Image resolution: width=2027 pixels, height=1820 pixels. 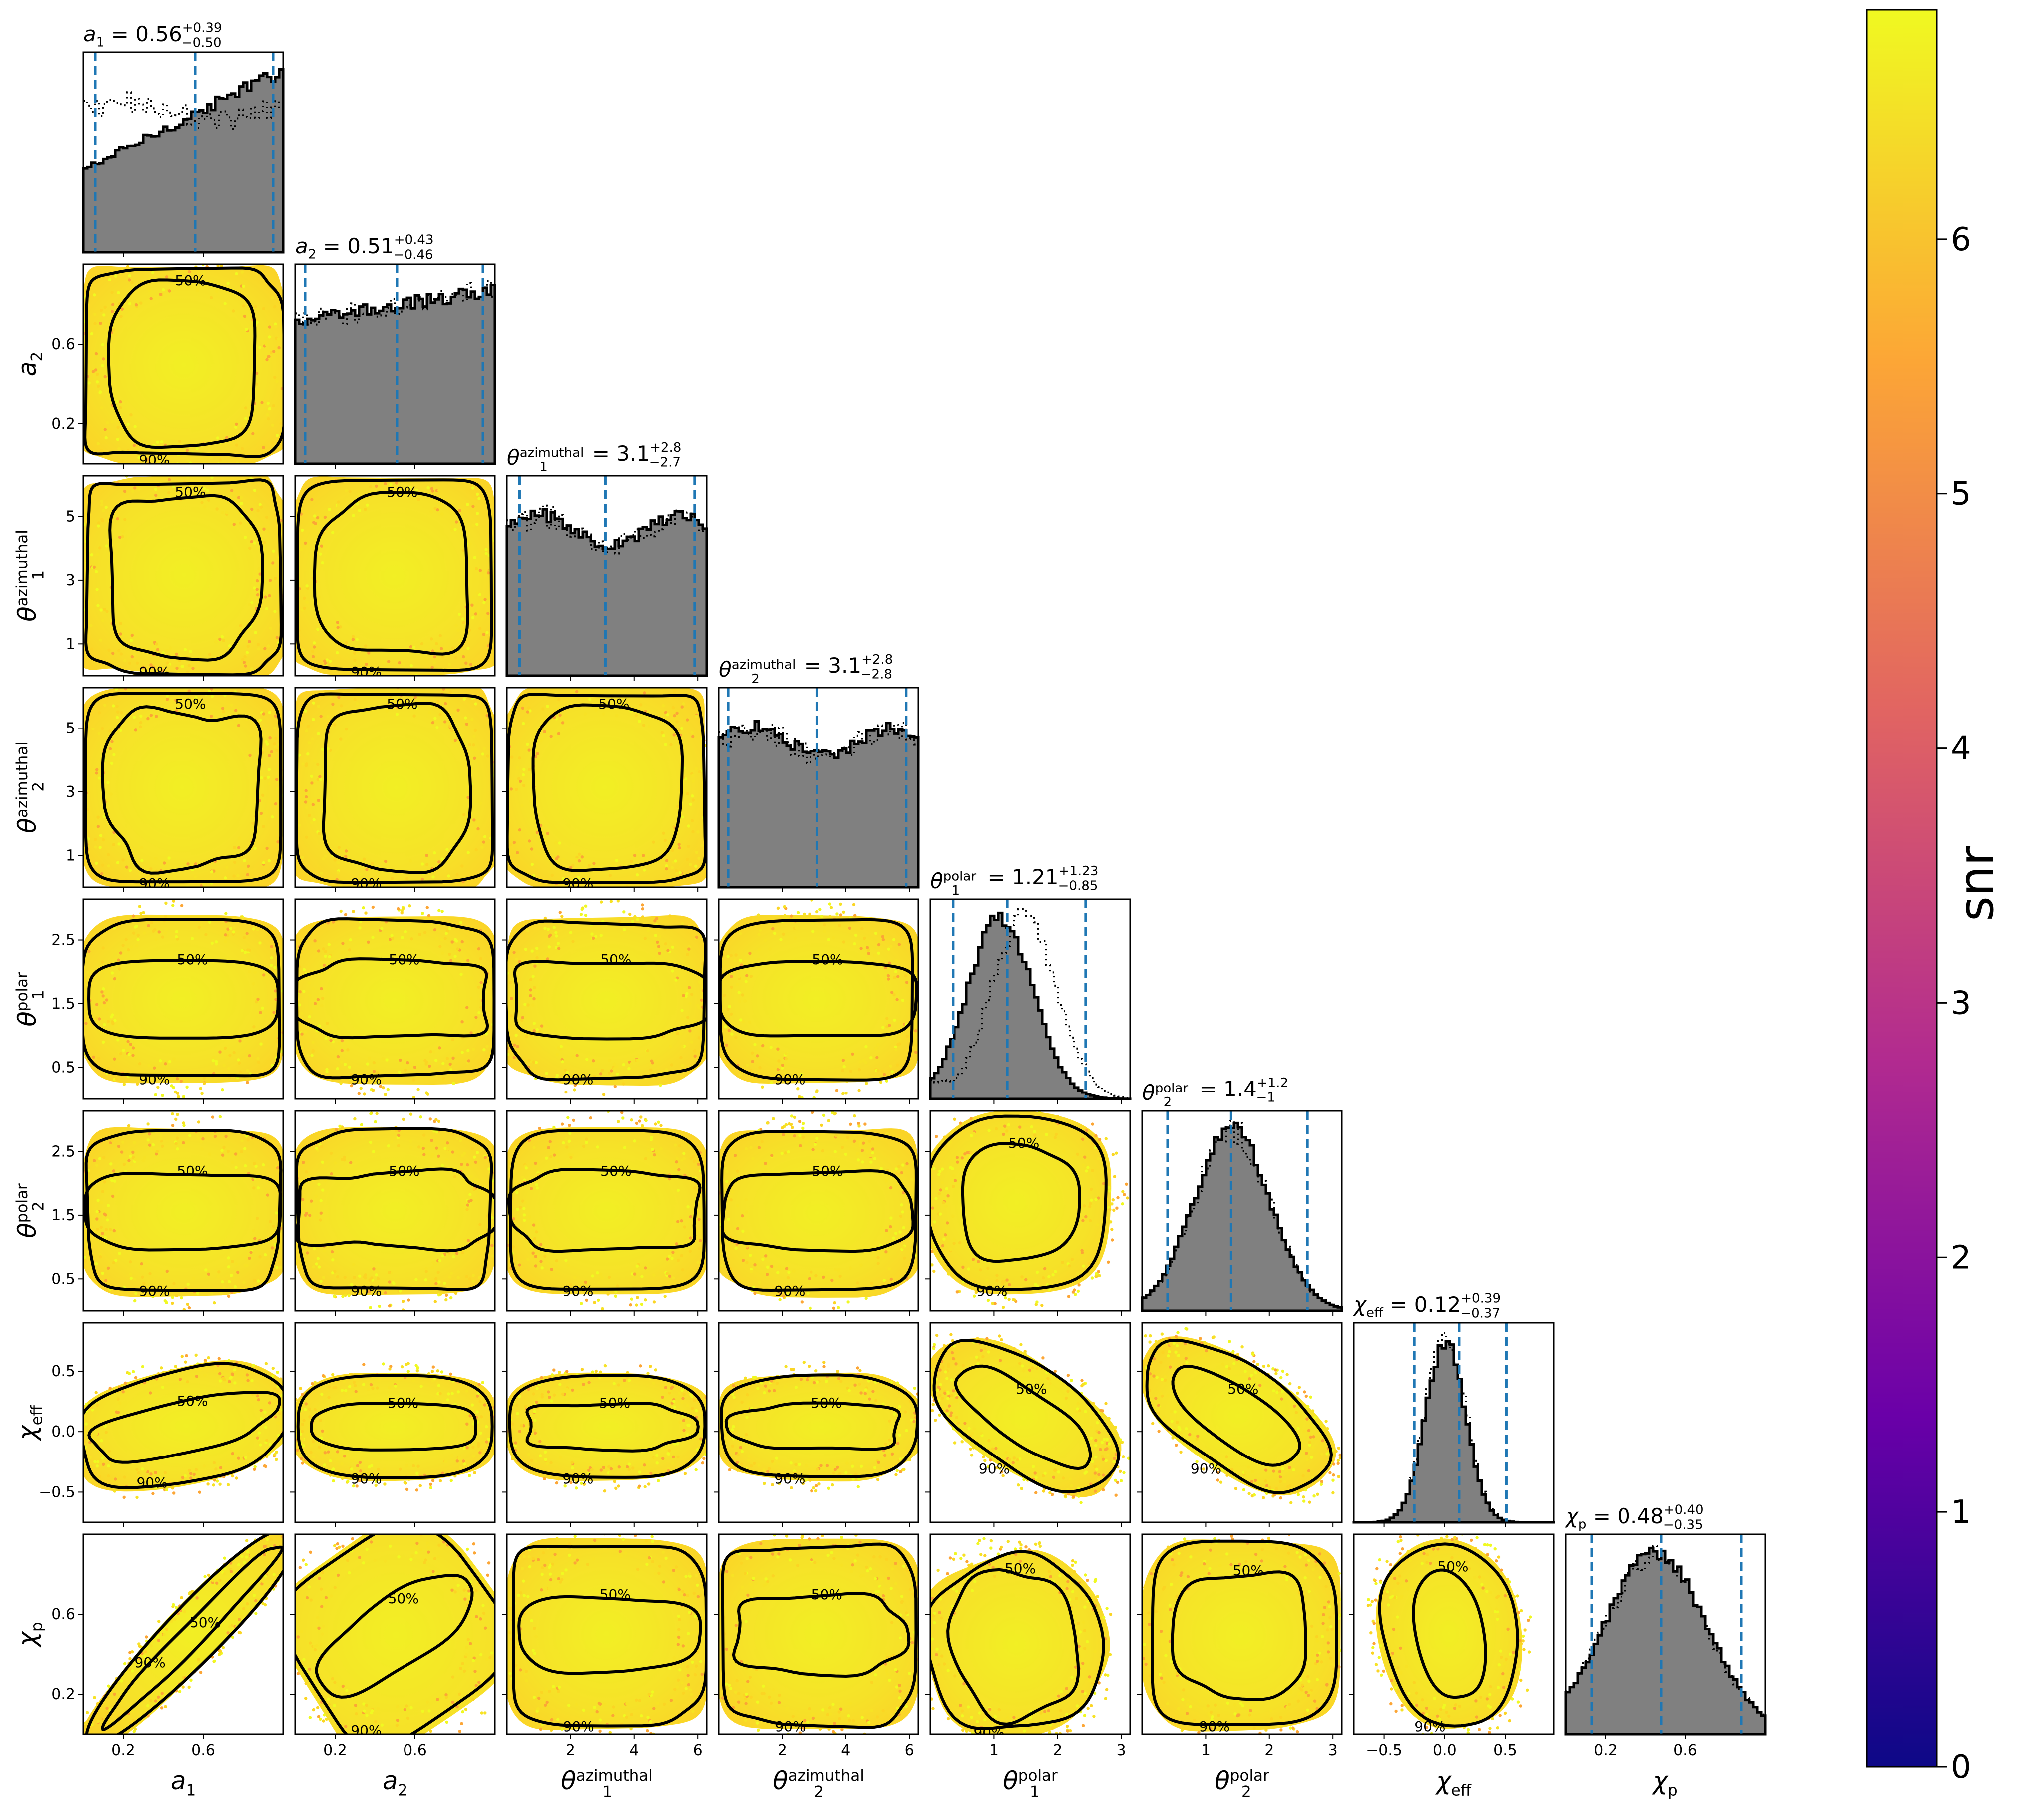 I want to click on scatter-panel-theta1_az-vs-a2: 50%90%, so click(x=395, y=571).